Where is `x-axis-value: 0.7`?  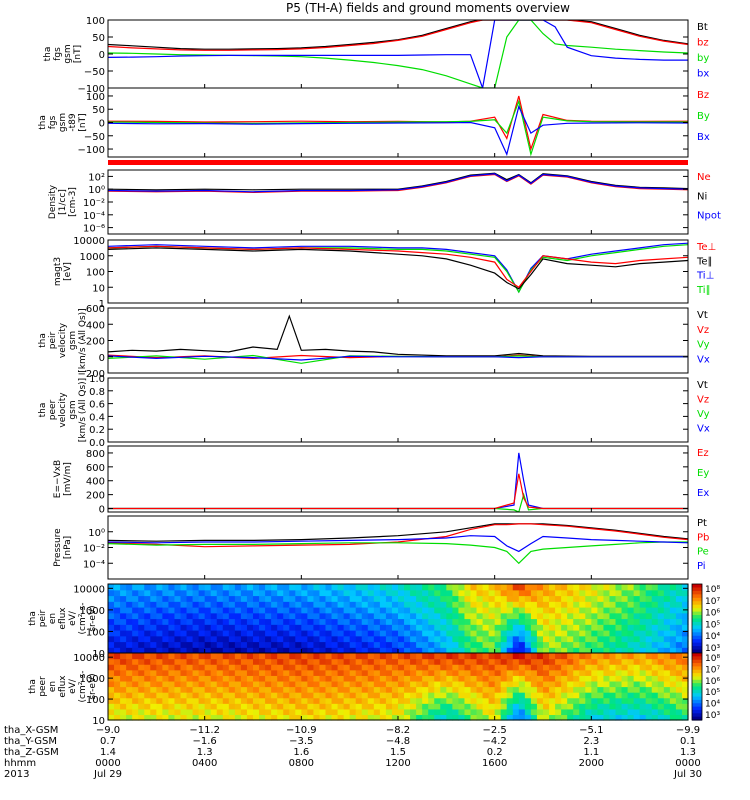 x-axis-value: 0.7 is located at coordinates (108, 741).